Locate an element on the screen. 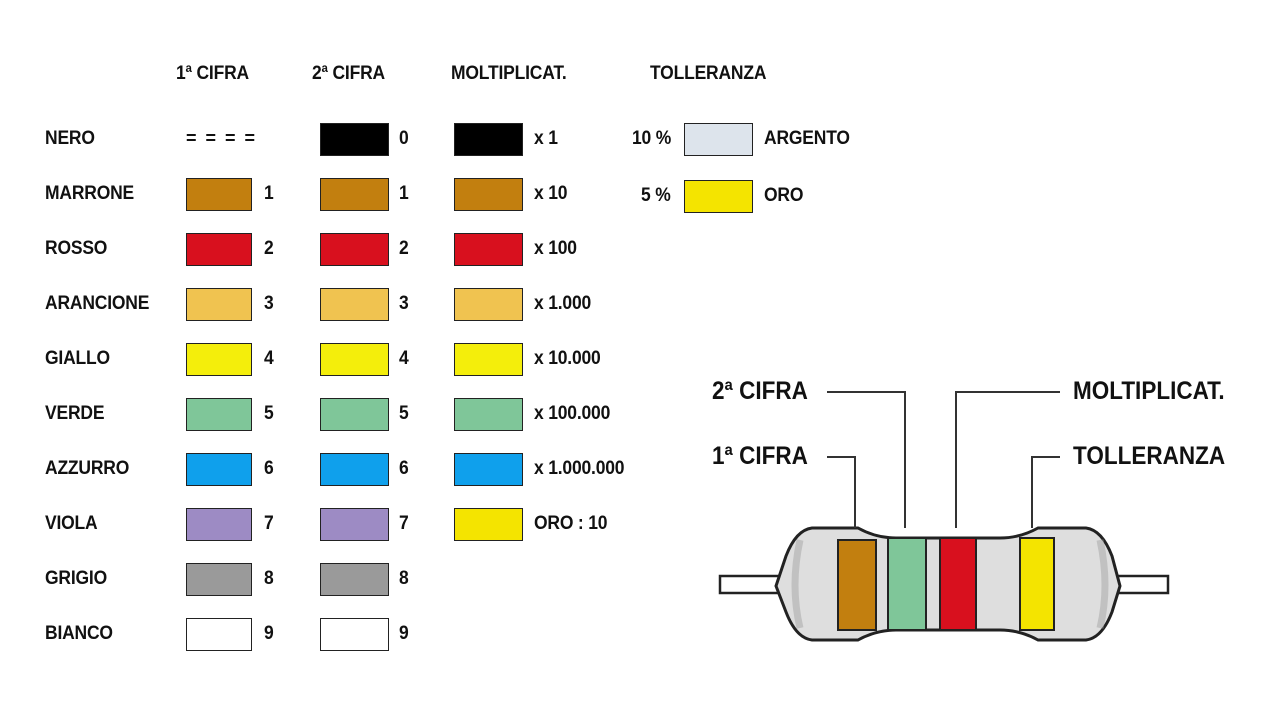  color-name: AZZURRO is located at coordinates (87, 468).